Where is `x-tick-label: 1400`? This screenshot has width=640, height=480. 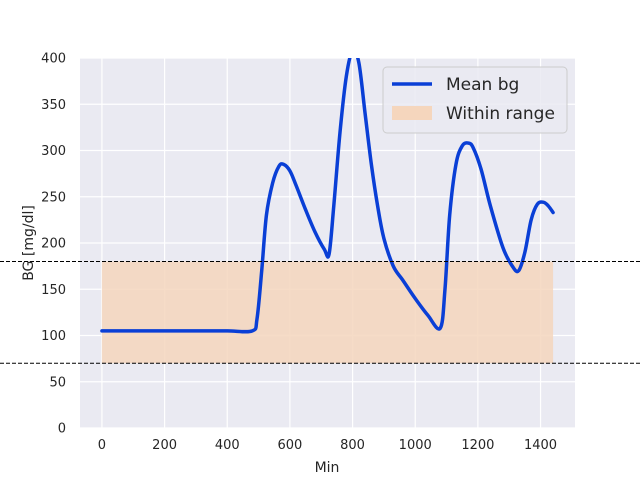
x-tick-label: 1400 is located at coordinates (540, 445).